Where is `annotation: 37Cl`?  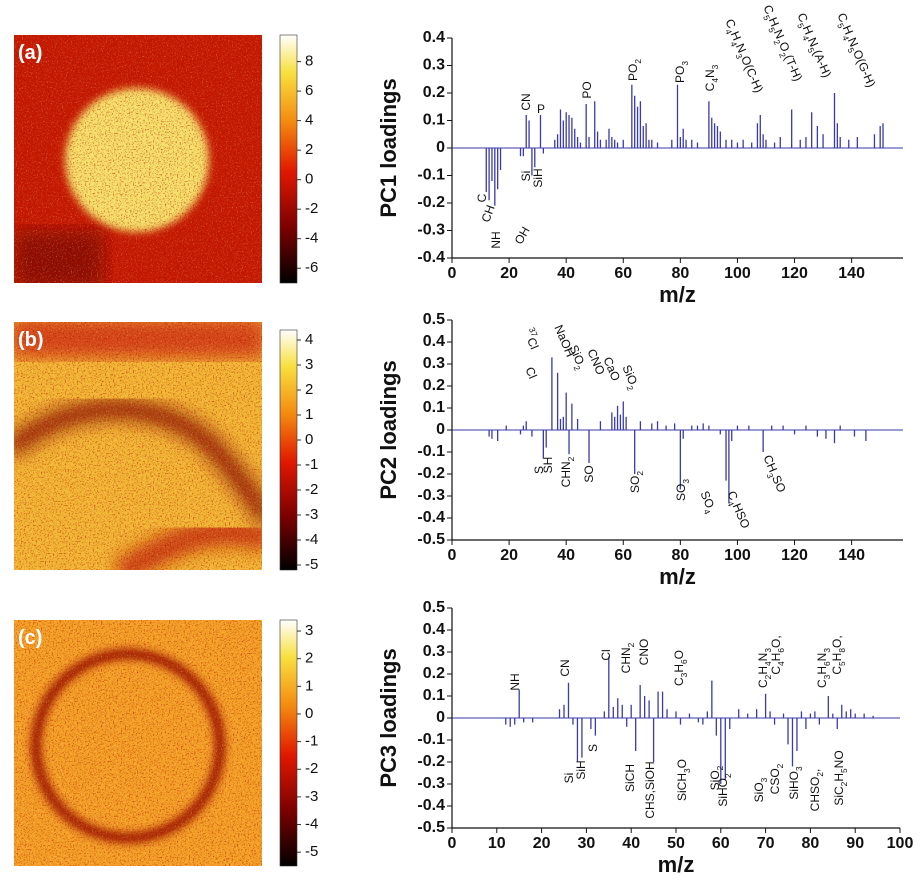 annotation: 37Cl is located at coordinates (532, 339).